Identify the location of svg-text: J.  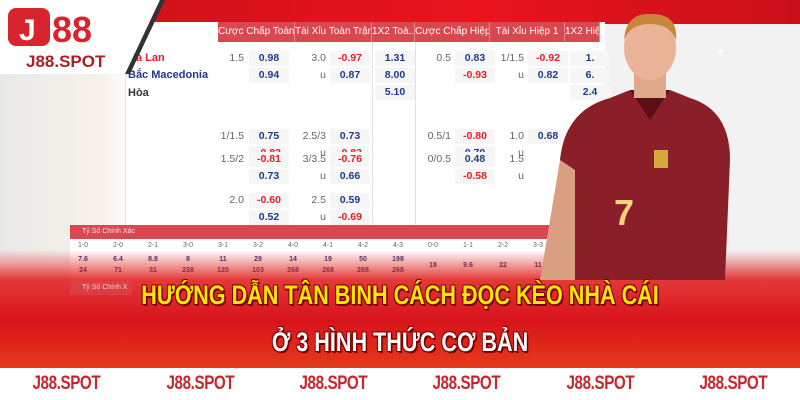
(27, 30).